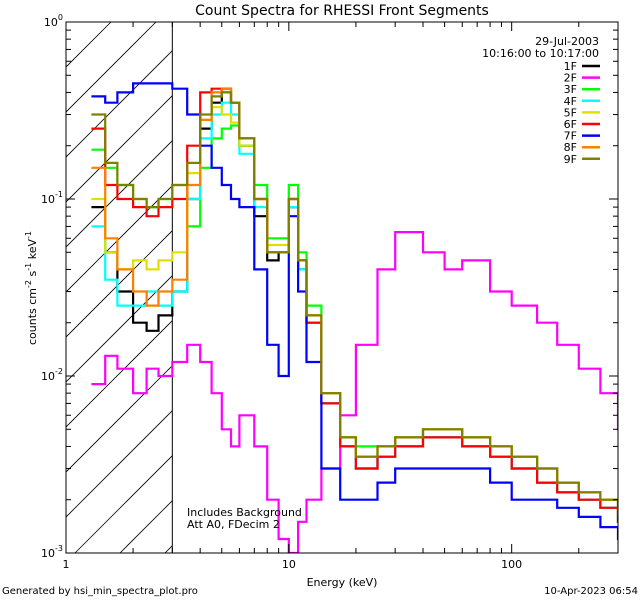 The width and height of the screenshot is (640, 600). What do you see at coordinates (66, 564) in the screenshot?
I see `x-tick-label: 1` at bounding box center [66, 564].